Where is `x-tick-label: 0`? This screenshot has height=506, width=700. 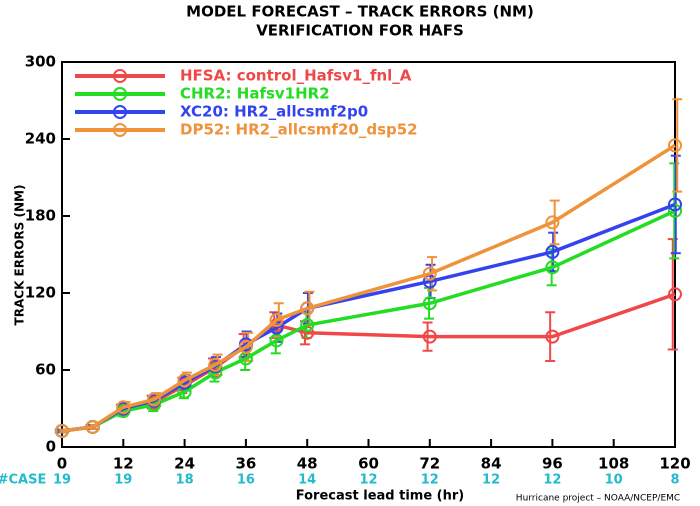 x-tick-label: 0 is located at coordinates (62, 464).